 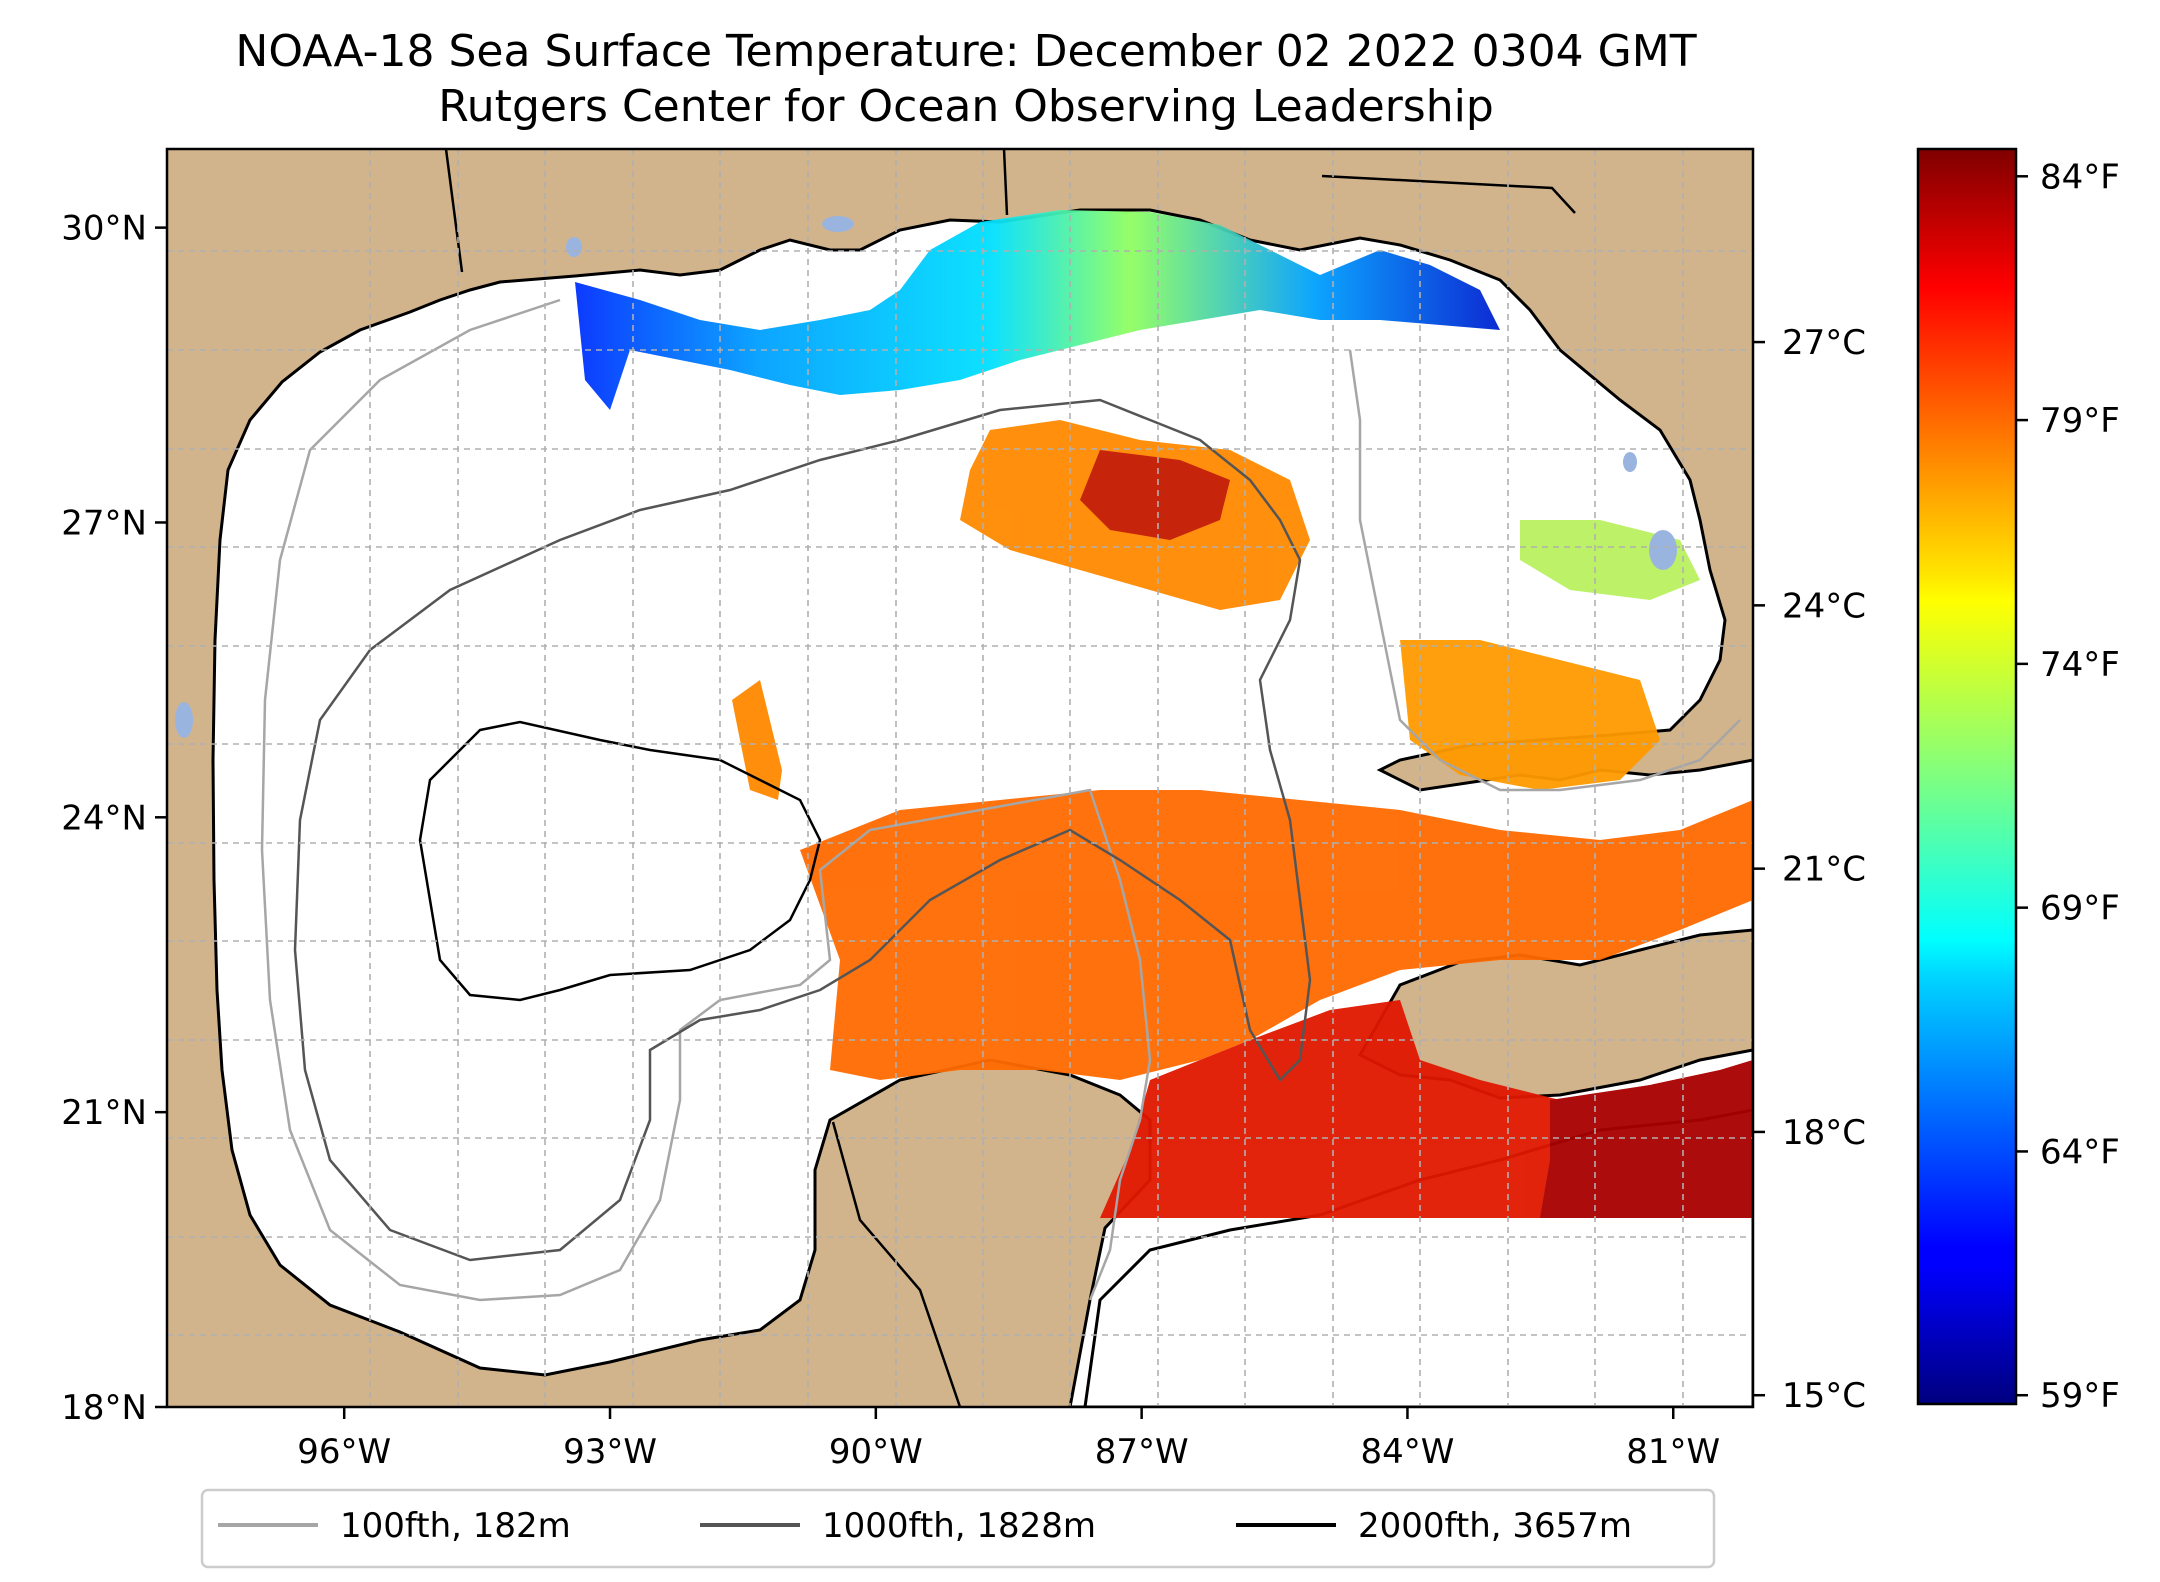 What do you see at coordinates (1276, 935) in the screenshot?
I see `sst-central-south` at bounding box center [1276, 935].